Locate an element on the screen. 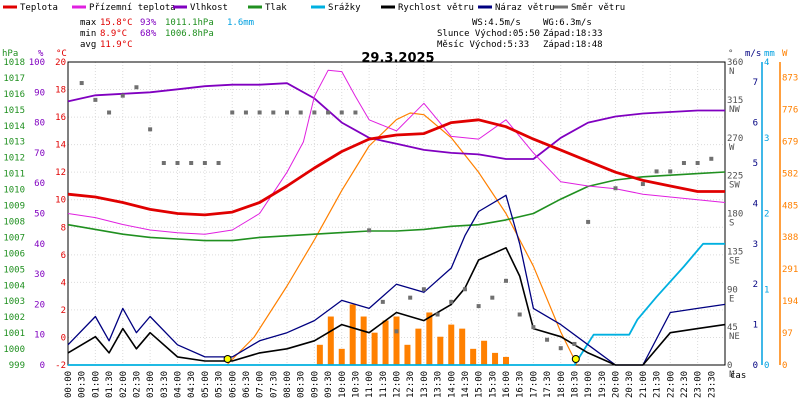 Image resolution: width=800 pixels, height=400 pixels. stat-temp: 11.9°C is located at coordinates (116, 45).